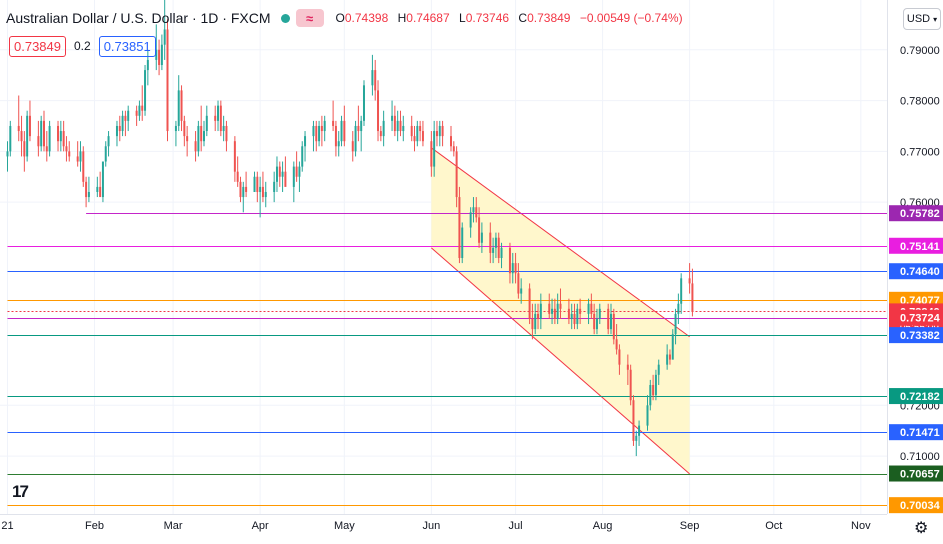 The height and width of the screenshot is (544, 943). I want to click on sell-button: 0.73849, so click(37, 46).